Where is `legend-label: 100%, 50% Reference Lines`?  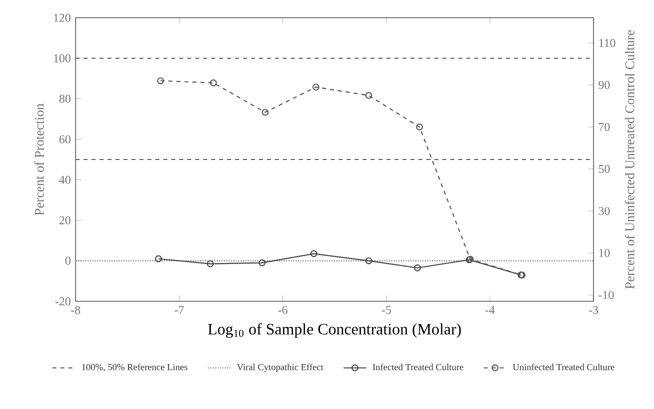
legend-label: 100%, 50% Reference Lines is located at coordinates (135, 368).